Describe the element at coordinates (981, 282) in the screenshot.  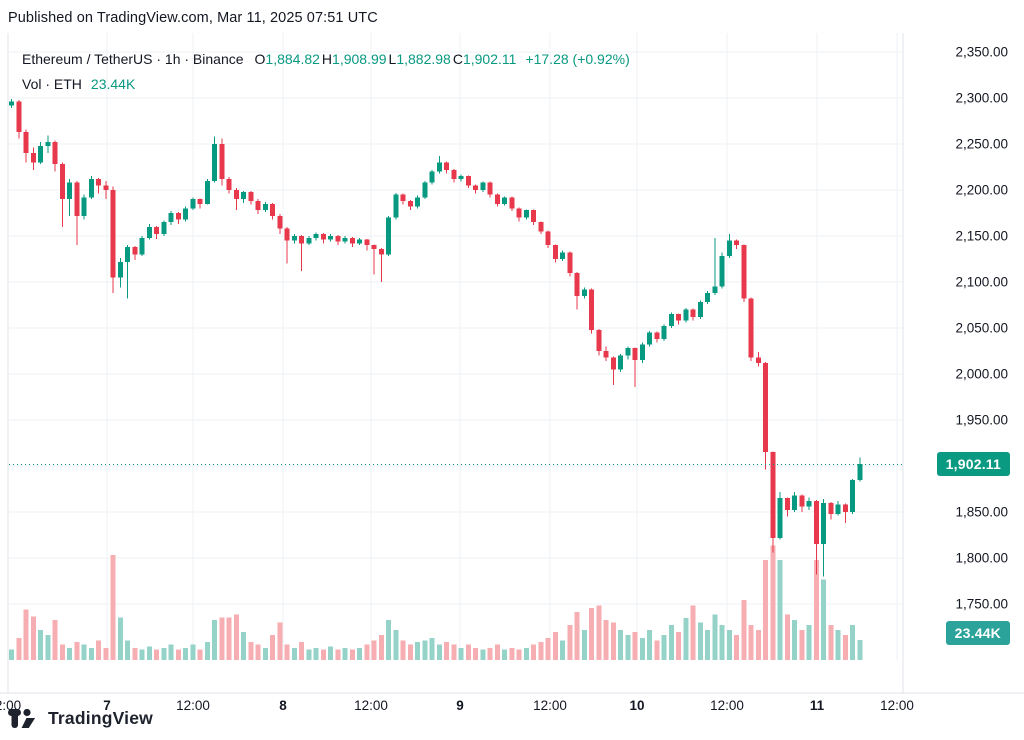
I see `price-axis-label: 2,100.00` at that location.